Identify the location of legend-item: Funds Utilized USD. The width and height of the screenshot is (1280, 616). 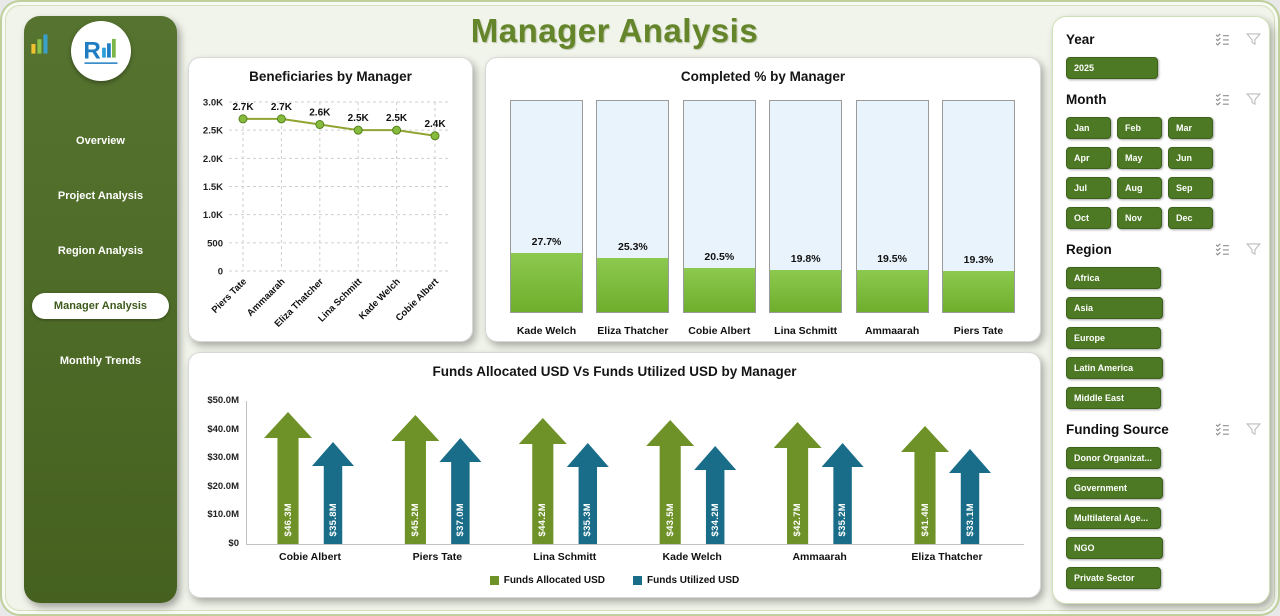
(686, 580).